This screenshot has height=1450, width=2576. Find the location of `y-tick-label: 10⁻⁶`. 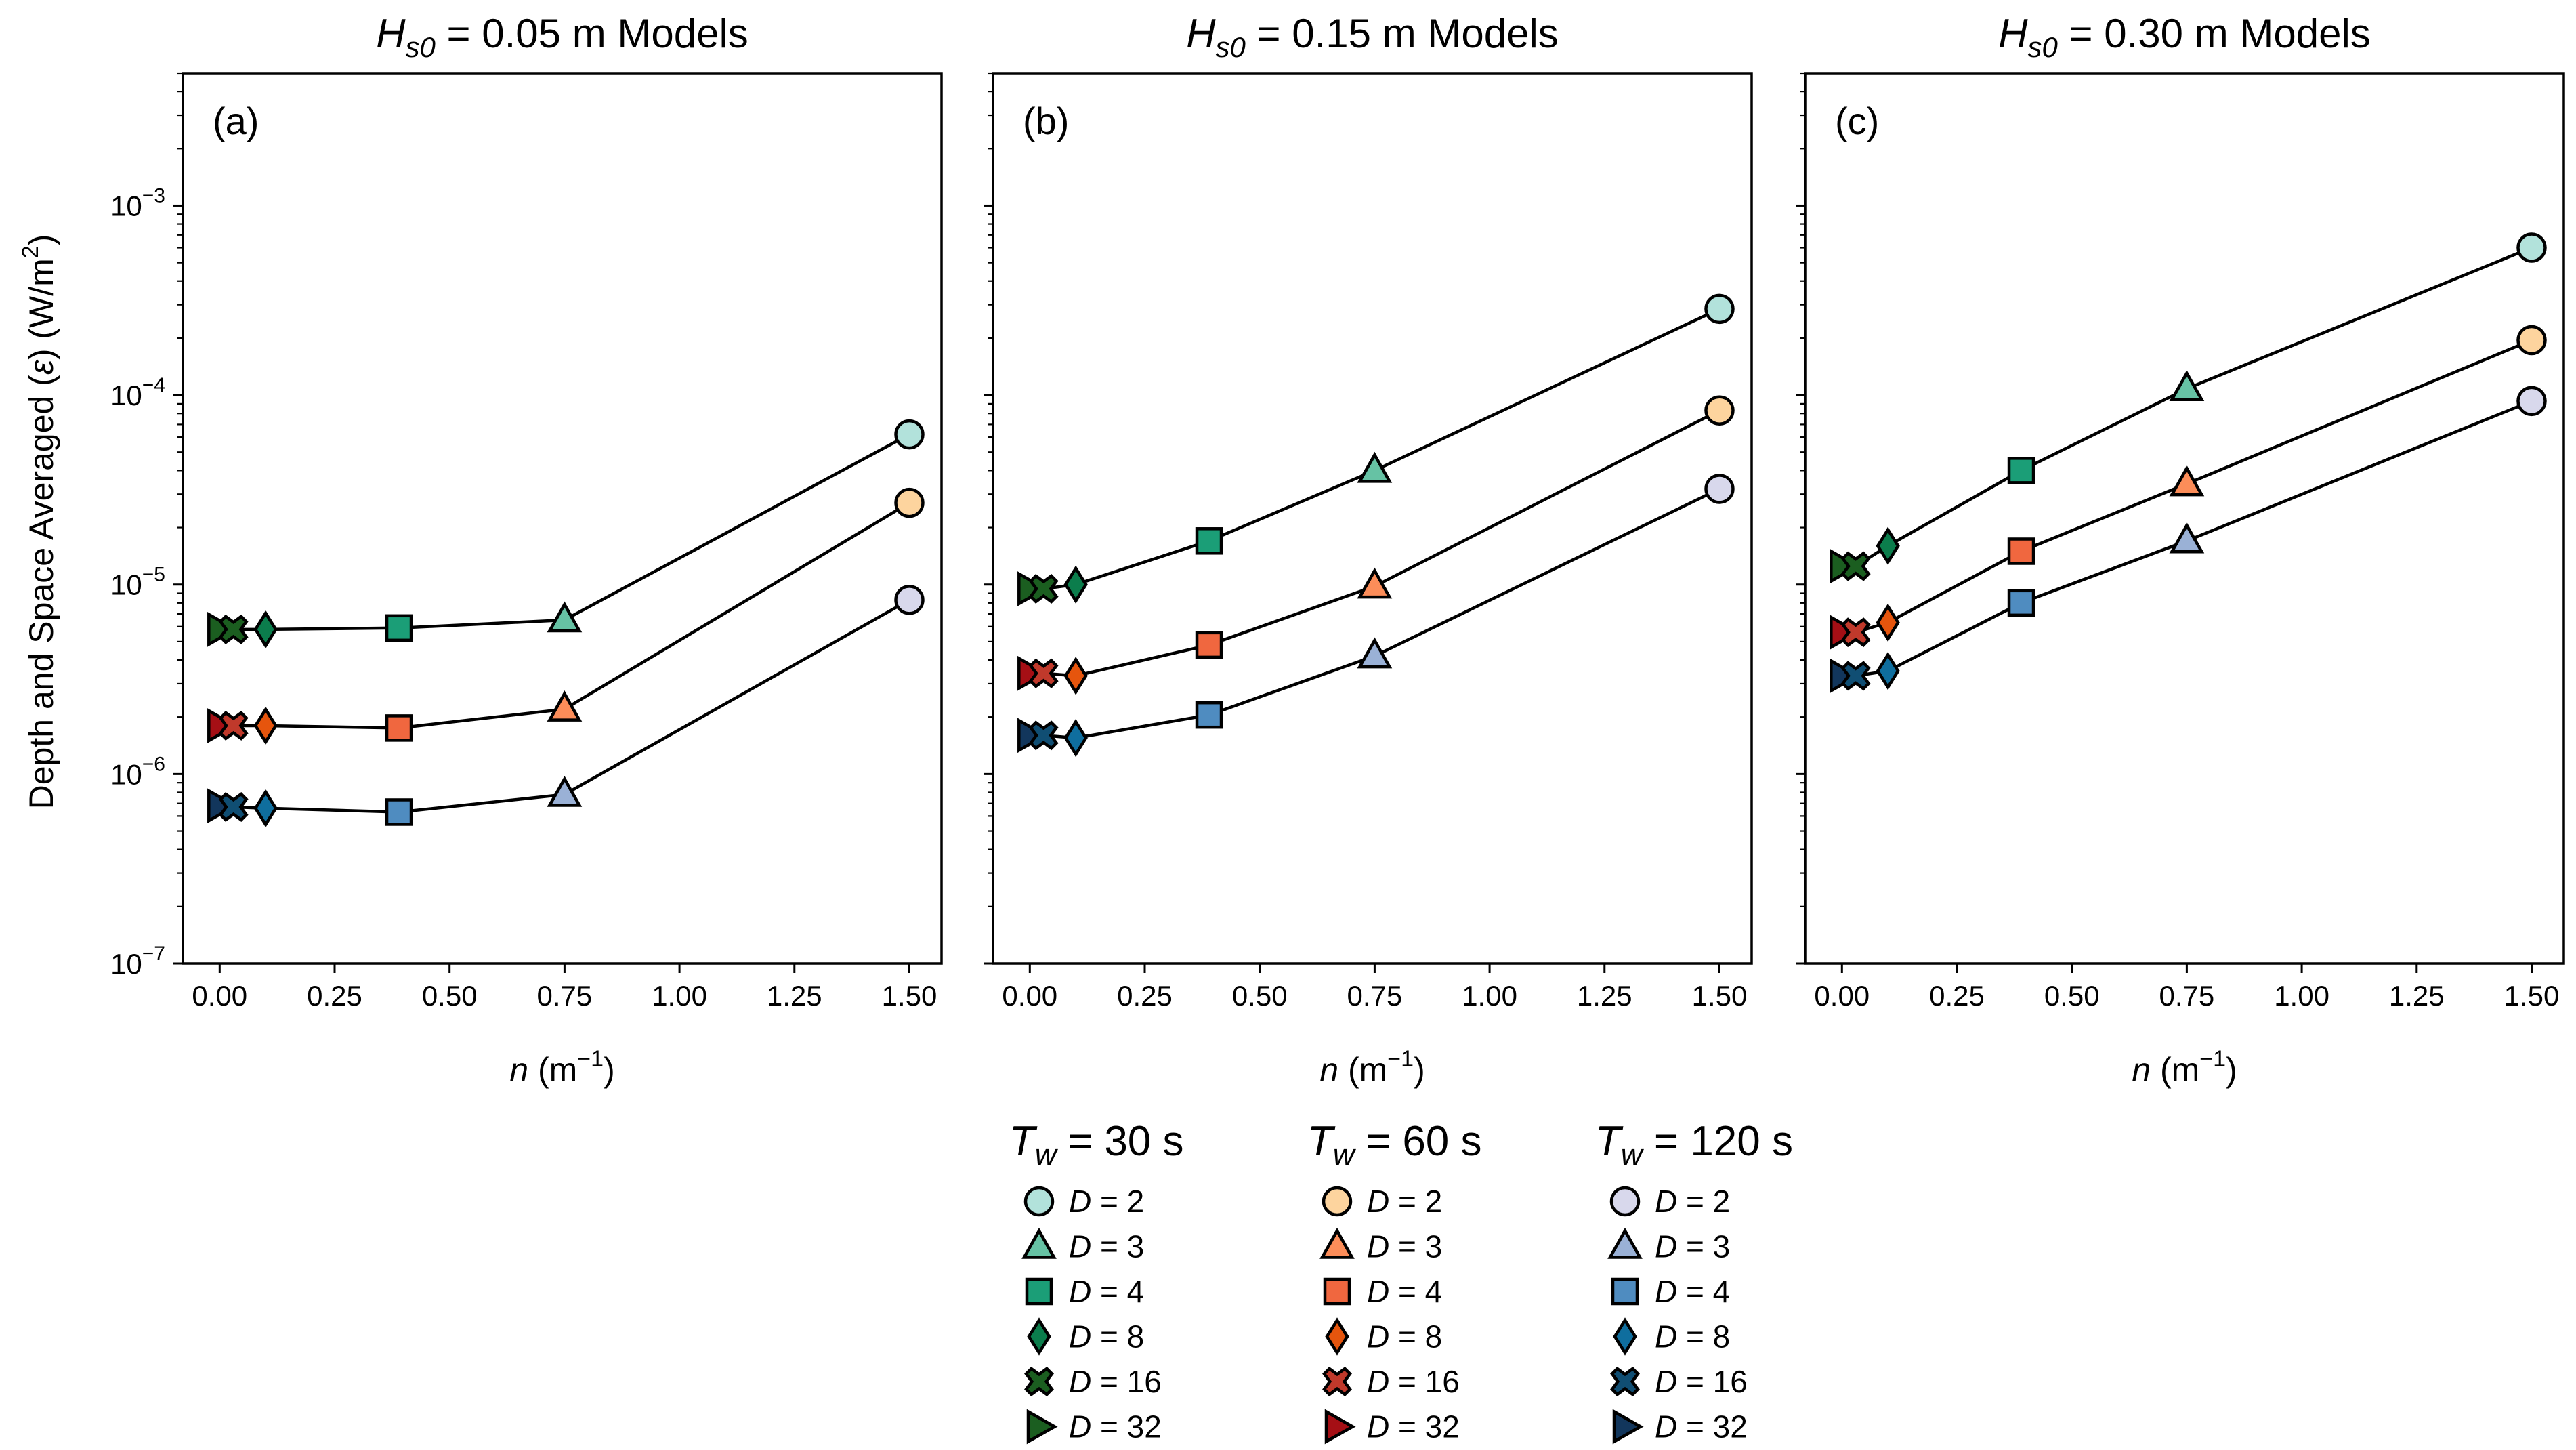

y-tick-label: 10⁻⁶ is located at coordinates (137, 772).